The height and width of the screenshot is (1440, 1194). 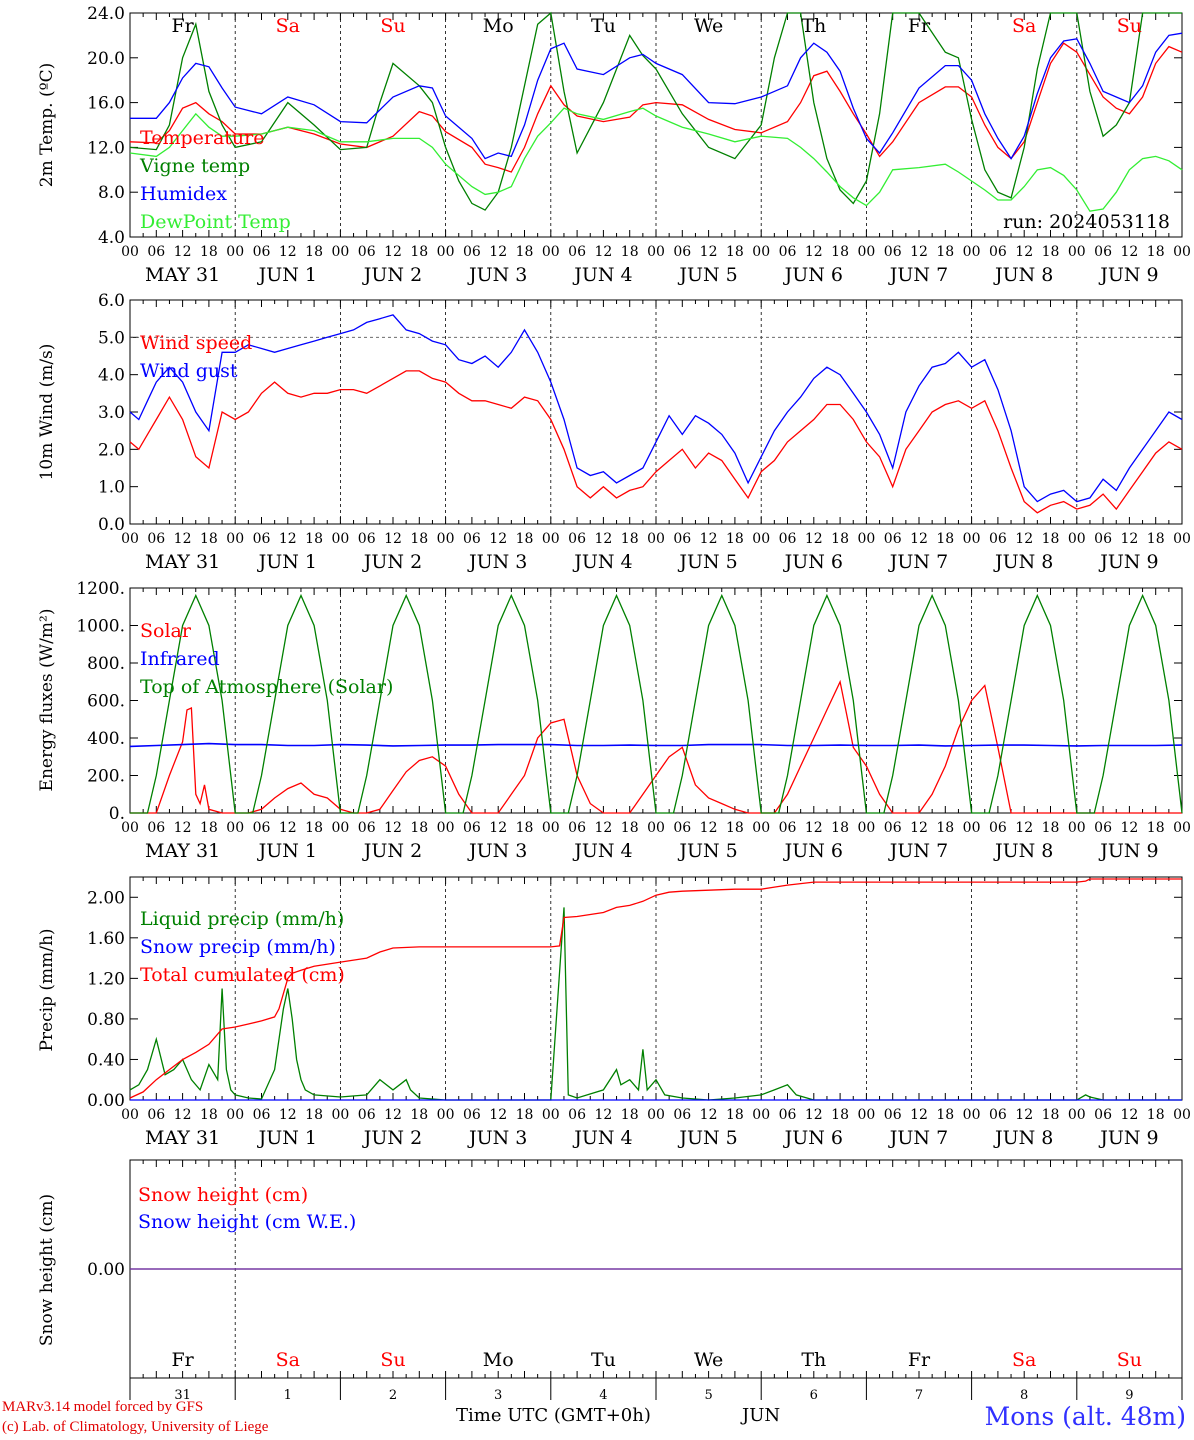 What do you see at coordinates (708, 1360) in the screenshot?
I see `dow-label: We` at bounding box center [708, 1360].